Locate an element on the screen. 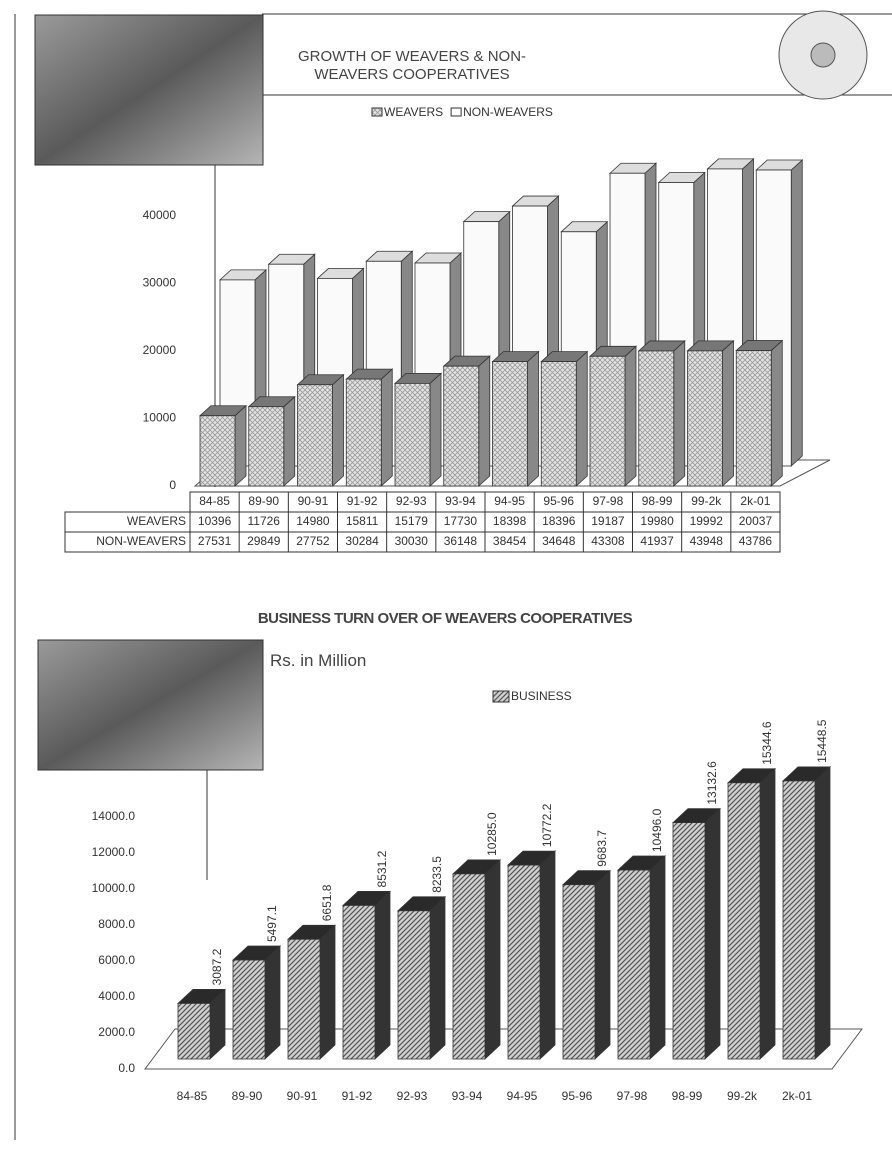 Image resolution: width=892 pixels, height=1151 pixels. y-tick-label: 10000.0 is located at coordinates (114, 888).